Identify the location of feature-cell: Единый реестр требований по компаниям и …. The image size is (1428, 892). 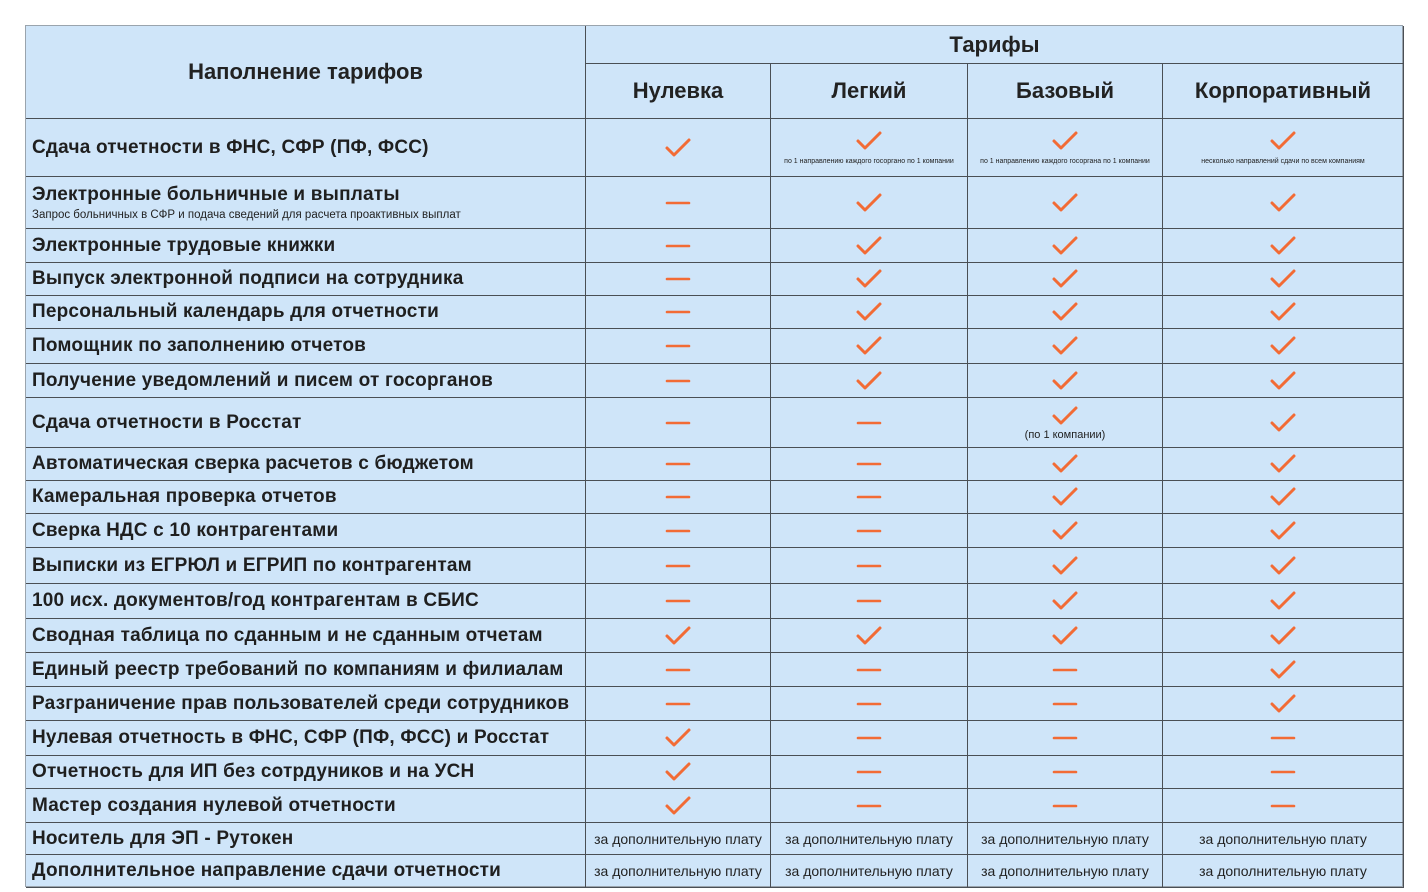
(306, 670).